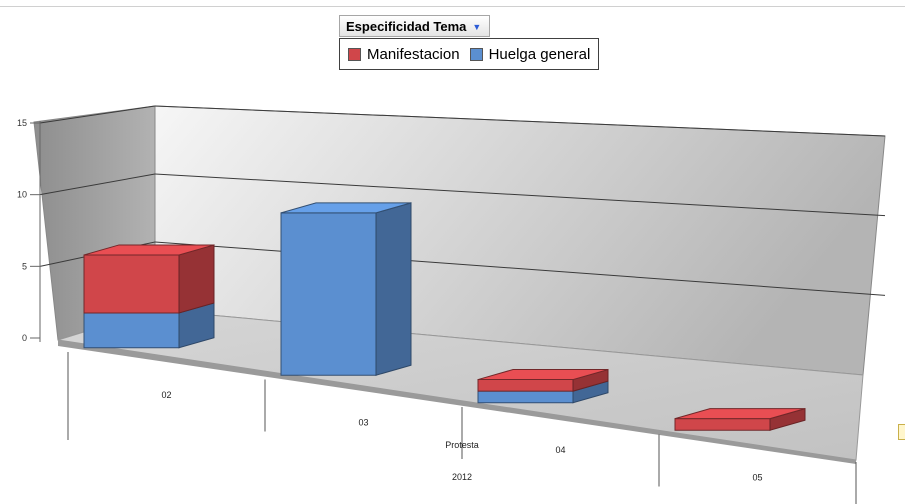 The height and width of the screenshot is (504, 905). What do you see at coordinates (406, 26) in the screenshot?
I see `legend-field-label: Especificidad Tema` at bounding box center [406, 26].